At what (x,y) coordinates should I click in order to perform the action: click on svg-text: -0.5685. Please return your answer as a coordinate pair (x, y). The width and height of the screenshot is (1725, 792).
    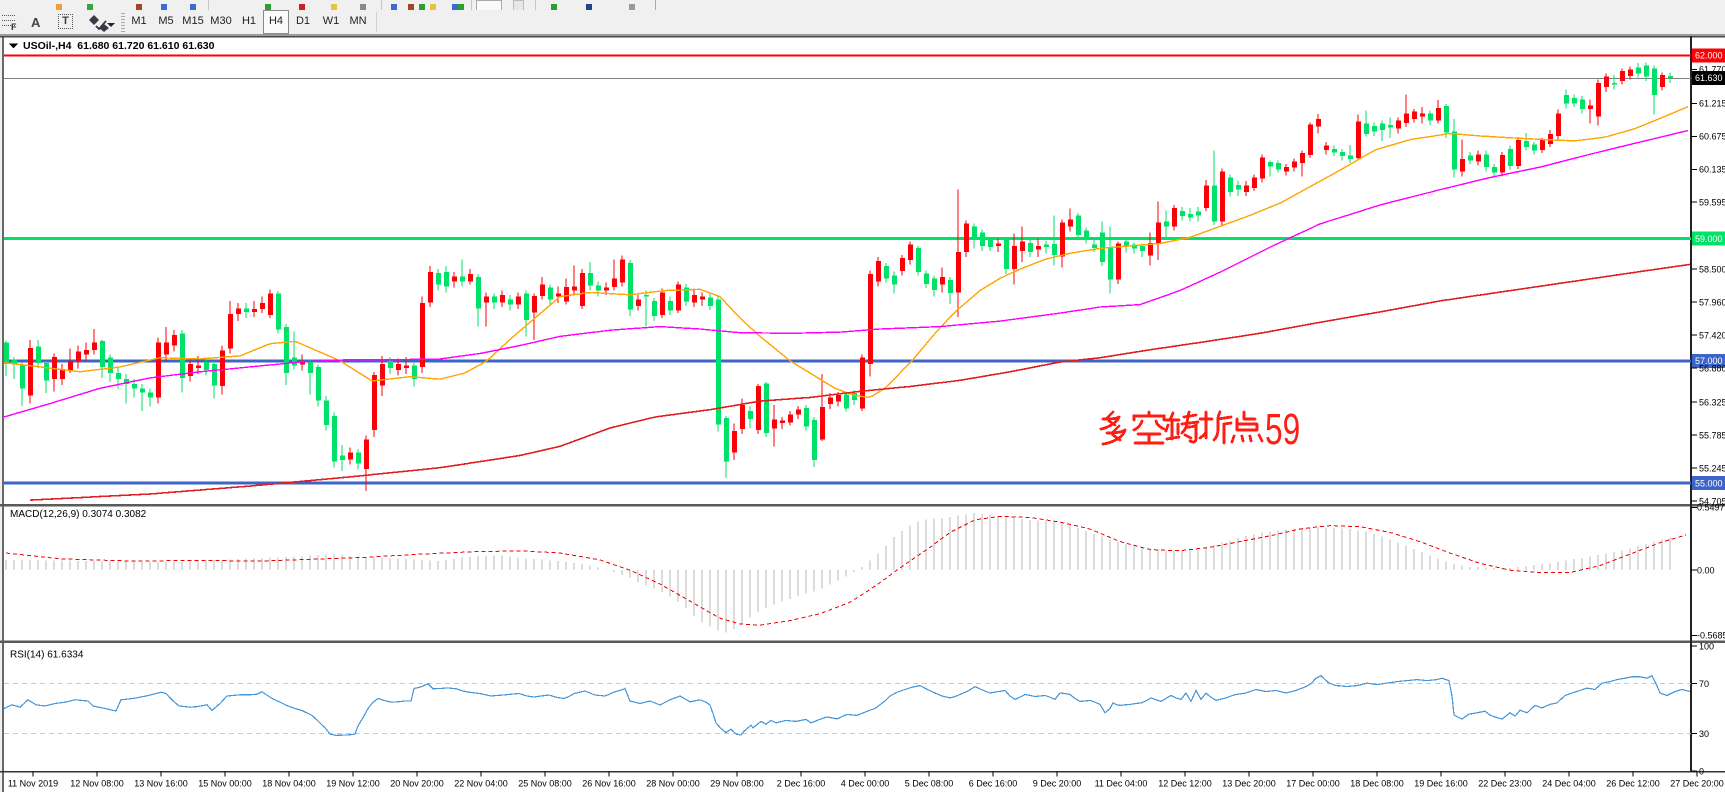
    Looking at the image, I should click on (1711, 636).